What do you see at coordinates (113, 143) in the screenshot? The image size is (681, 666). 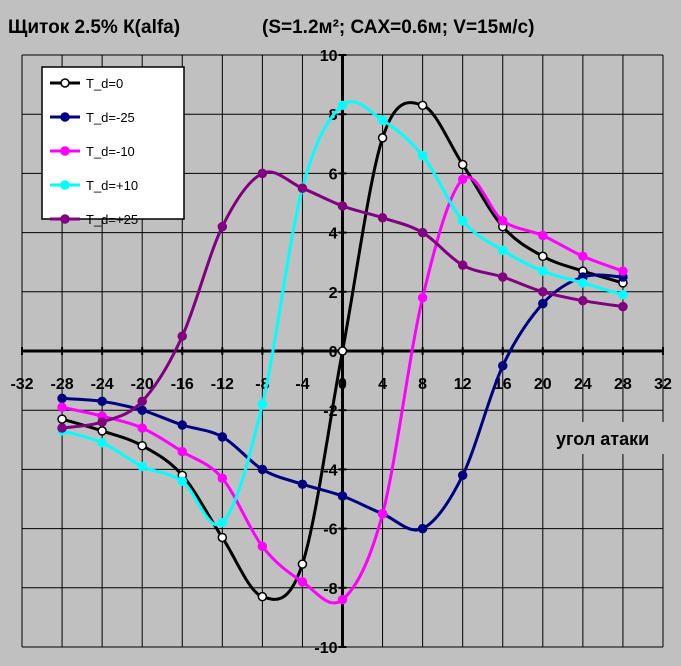 I see `legend-box` at bounding box center [113, 143].